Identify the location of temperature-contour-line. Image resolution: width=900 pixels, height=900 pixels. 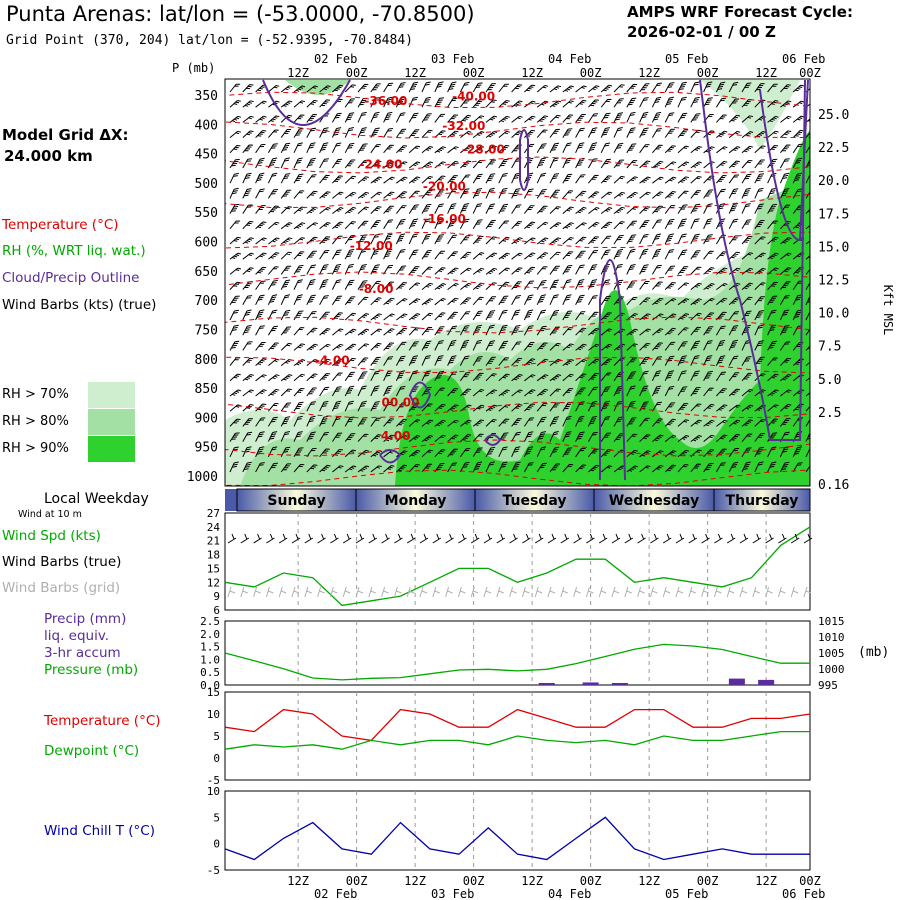
(517, 325).